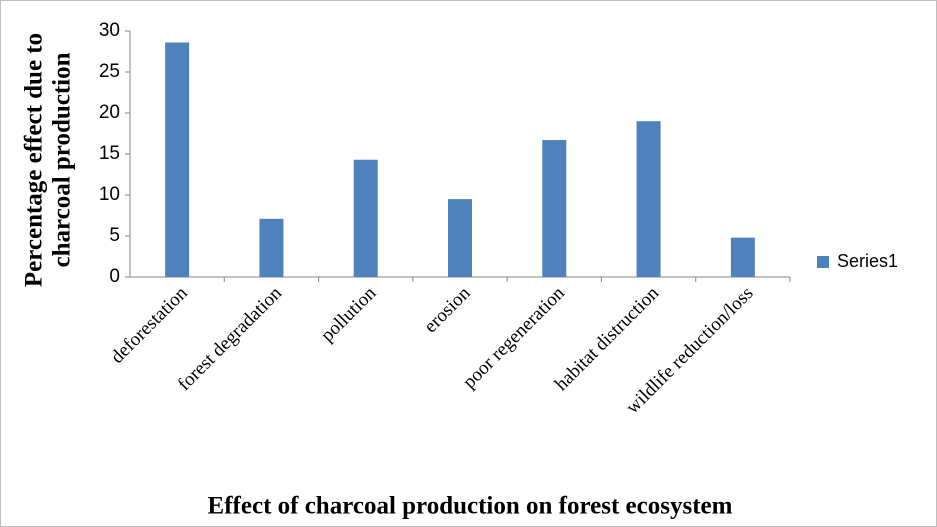  What do you see at coordinates (109, 194) in the screenshot?
I see `y-tick-label: 10` at bounding box center [109, 194].